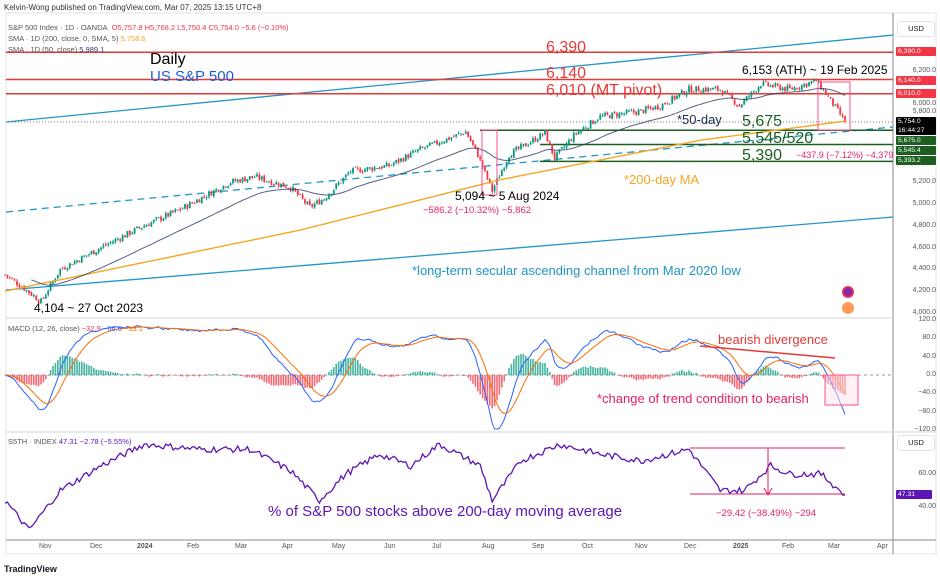 The height and width of the screenshot is (580, 940). Describe the element at coordinates (916, 443) in the screenshot. I see `currency-button-breadth: USD` at that location.